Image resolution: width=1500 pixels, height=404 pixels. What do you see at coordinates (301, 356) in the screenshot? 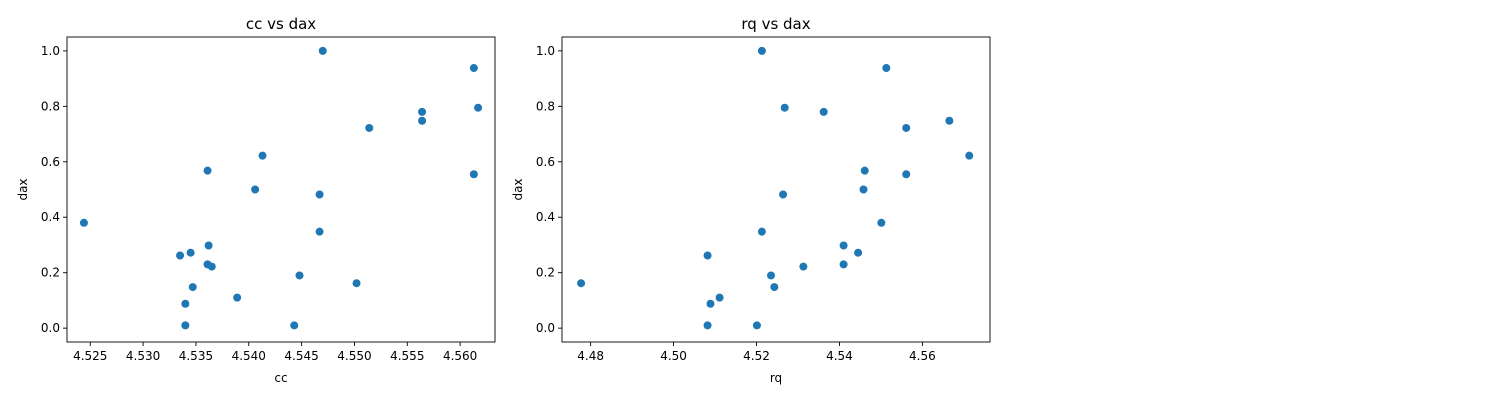
I see `x-tick-label: 4.545` at bounding box center [301, 356].